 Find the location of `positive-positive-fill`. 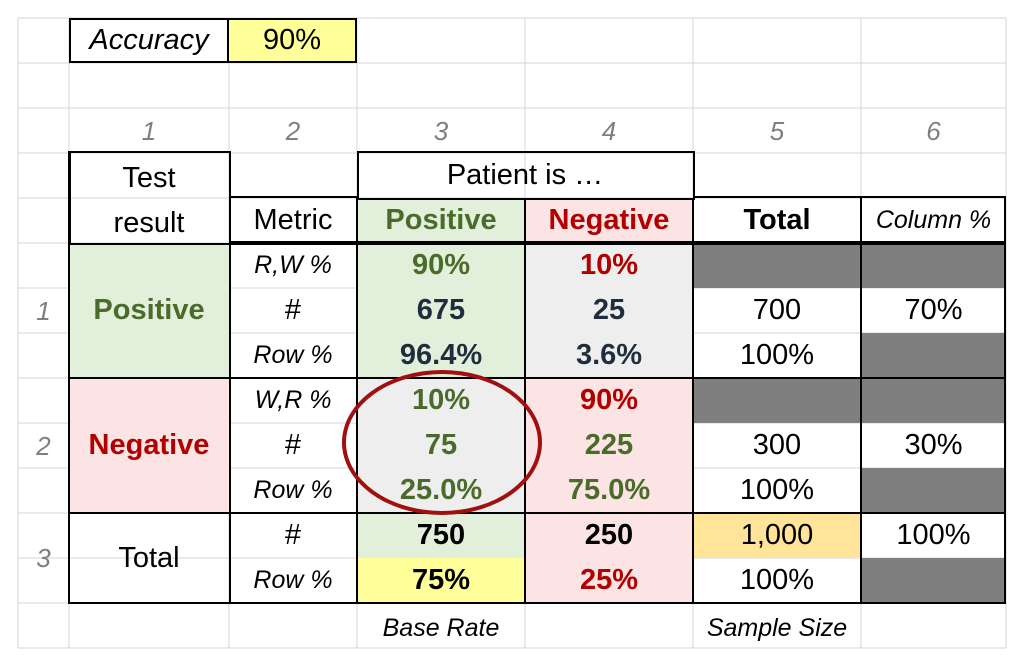

positive-positive-fill is located at coordinates (441, 310).